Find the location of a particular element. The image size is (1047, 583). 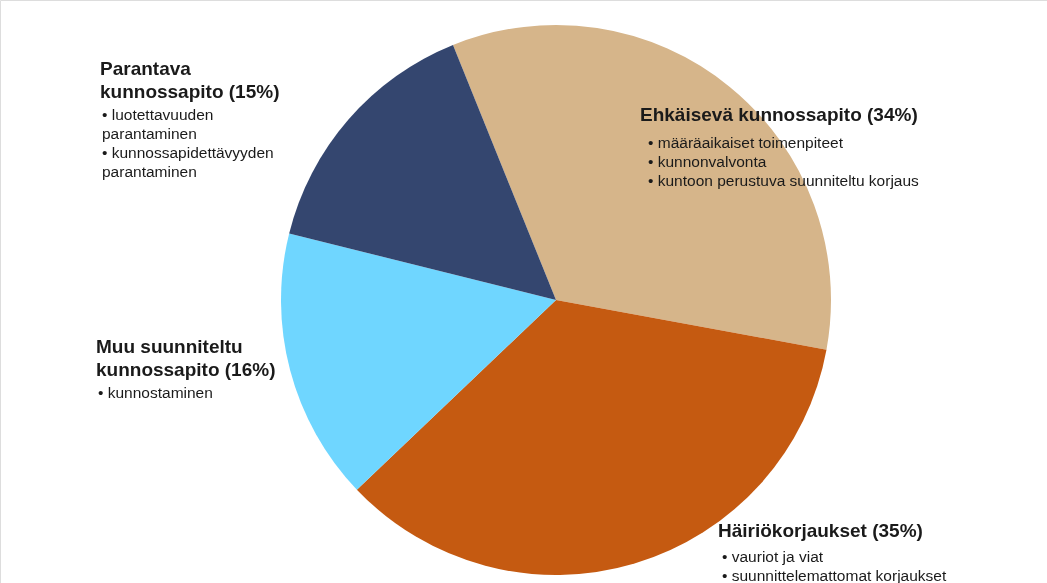

slice-label: Ehkäisevä kunnossapito (34%) is located at coordinates (779, 114).